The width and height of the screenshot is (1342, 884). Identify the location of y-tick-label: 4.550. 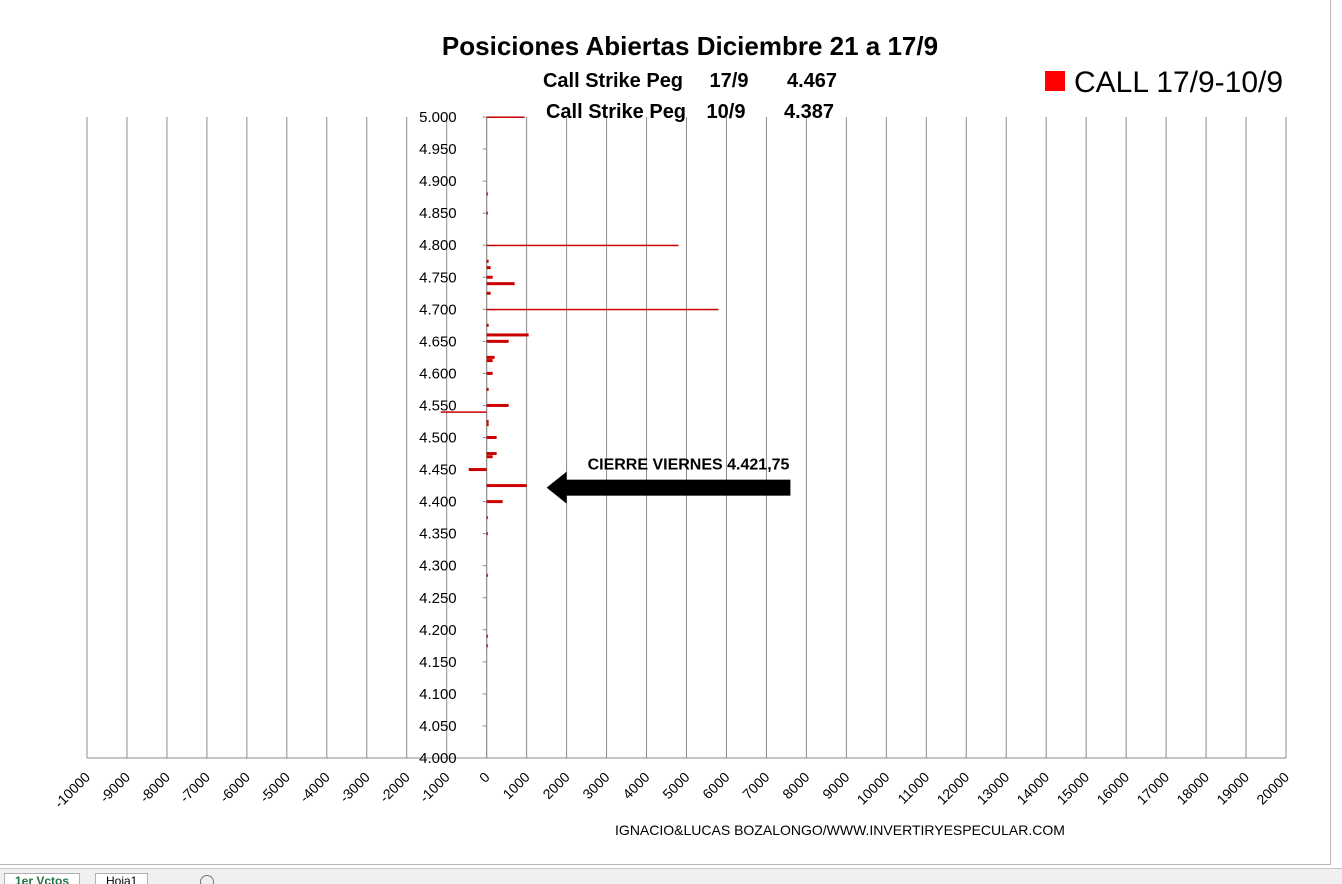
(438, 405).